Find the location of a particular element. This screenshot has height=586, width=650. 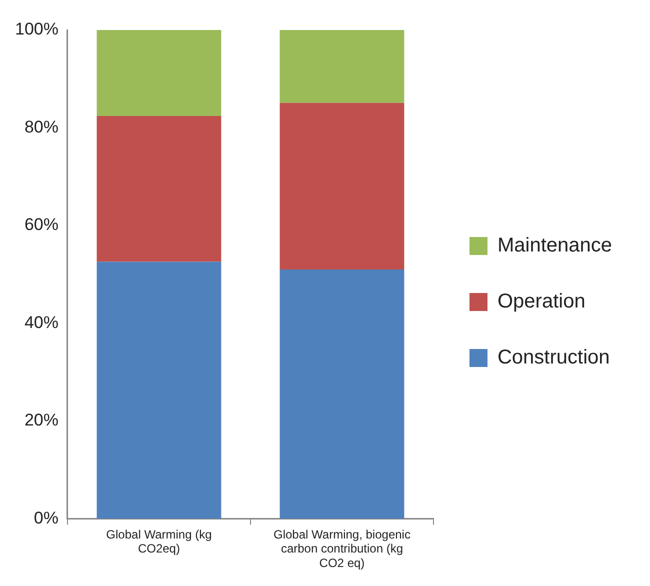

y-tick-label: 80% is located at coordinates (41, 126).